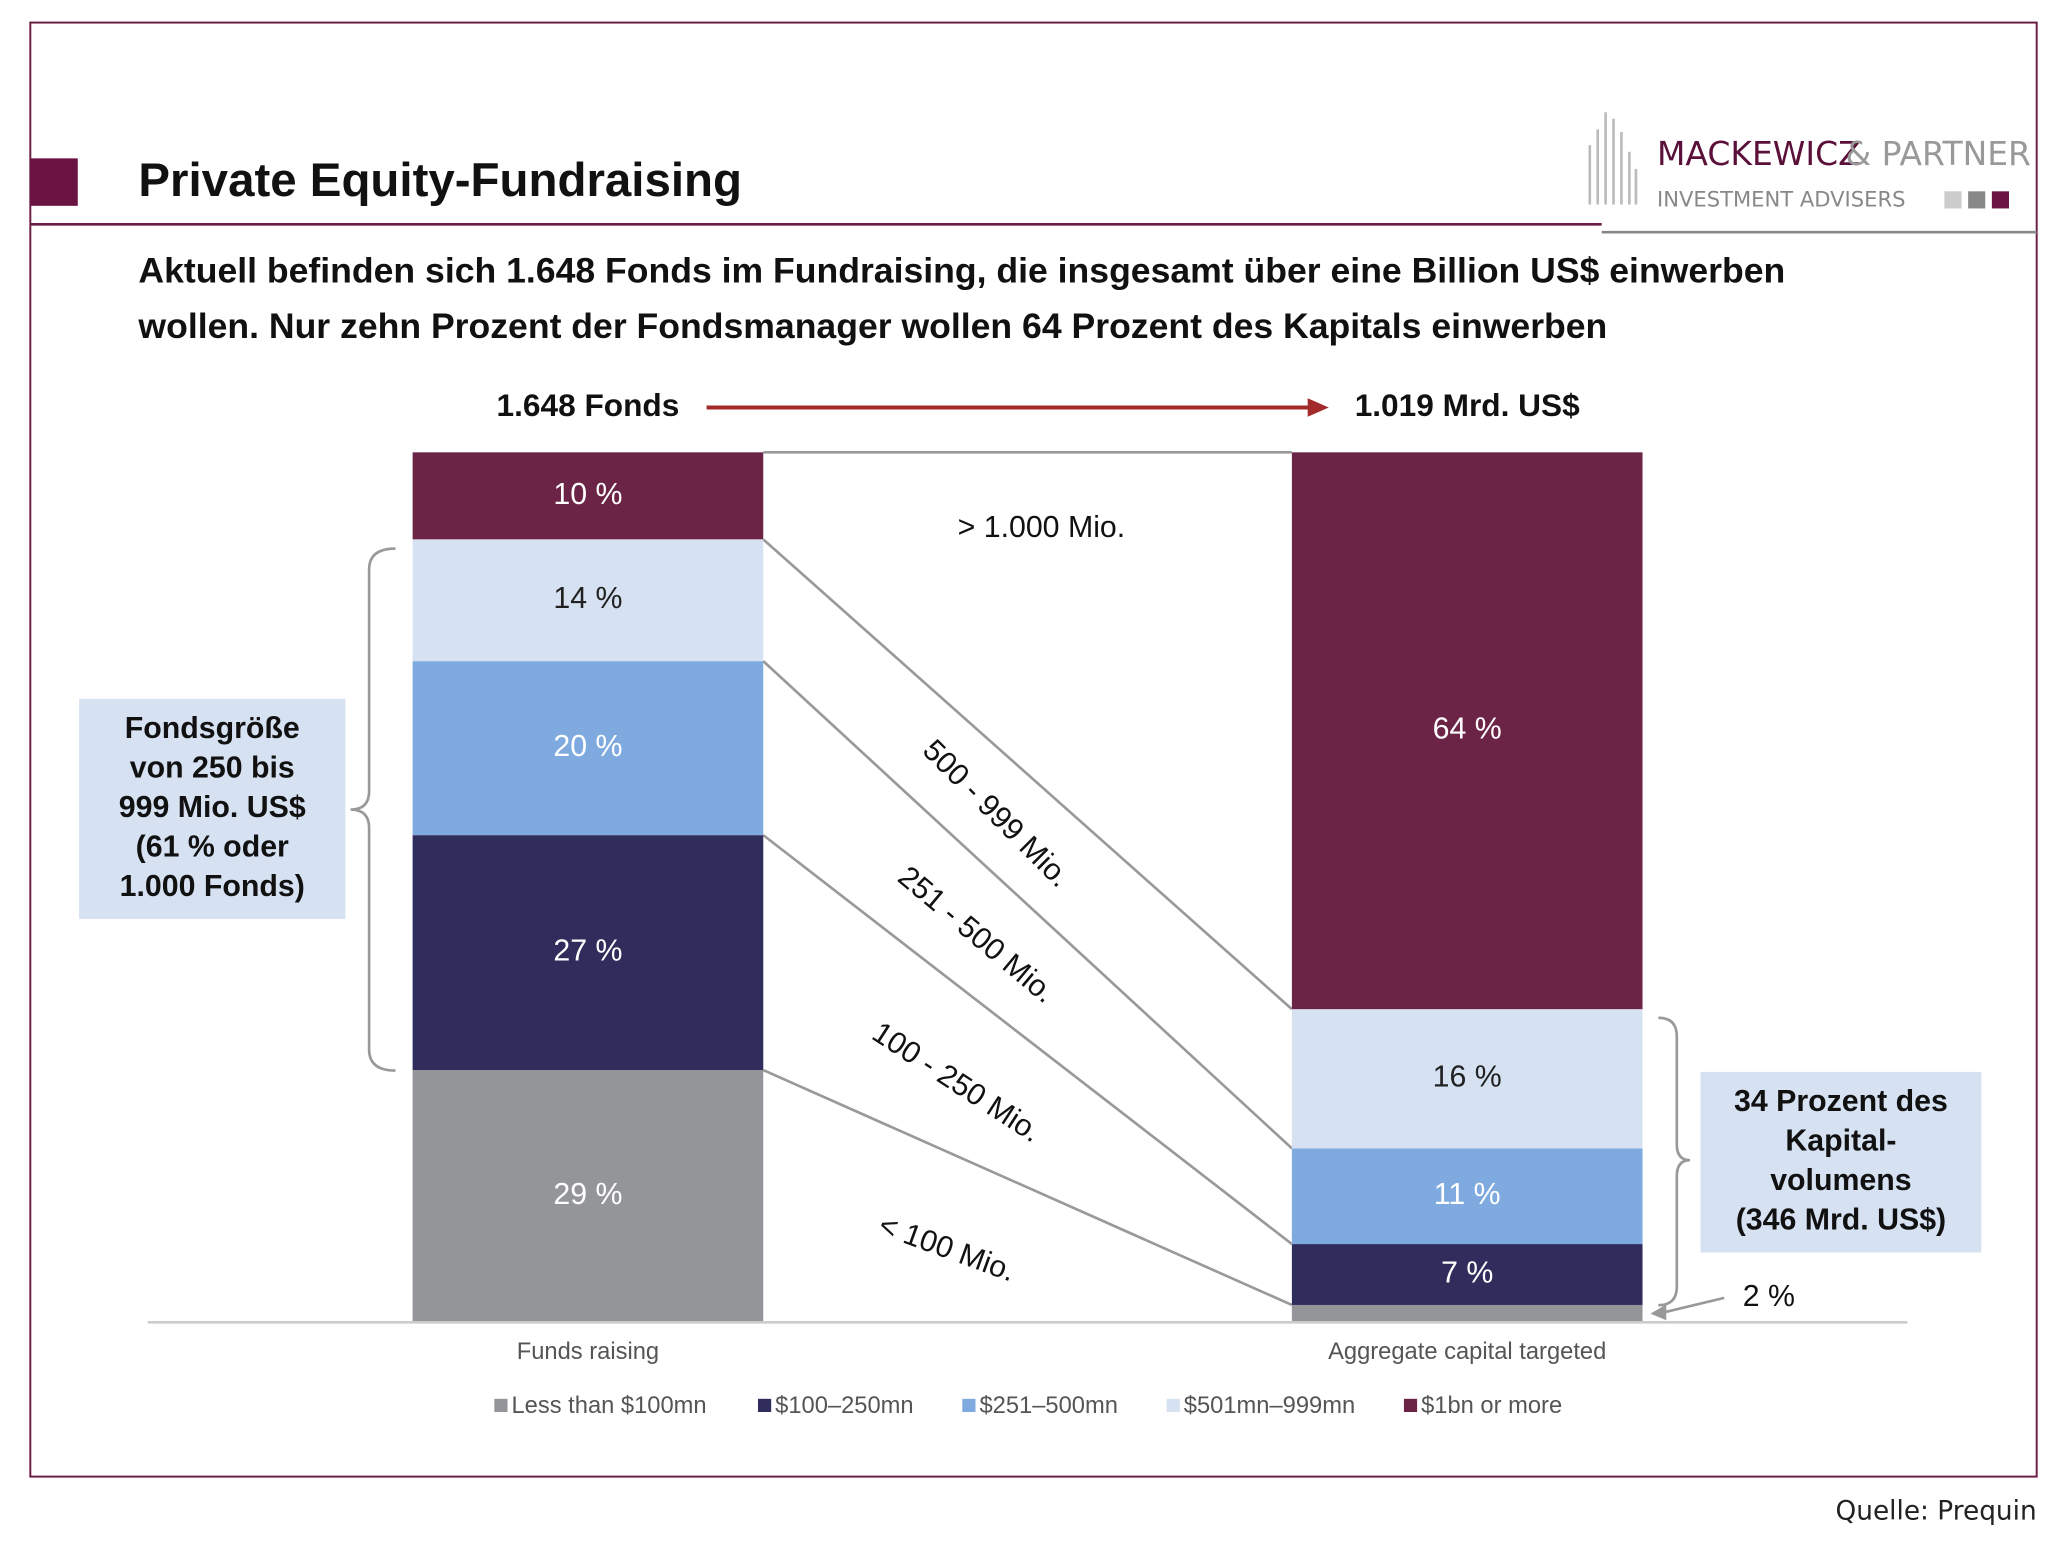 This screenshot has width=2067, height=1544. I want to click on x-tick-label: Funds raising, so click(588, 1352).